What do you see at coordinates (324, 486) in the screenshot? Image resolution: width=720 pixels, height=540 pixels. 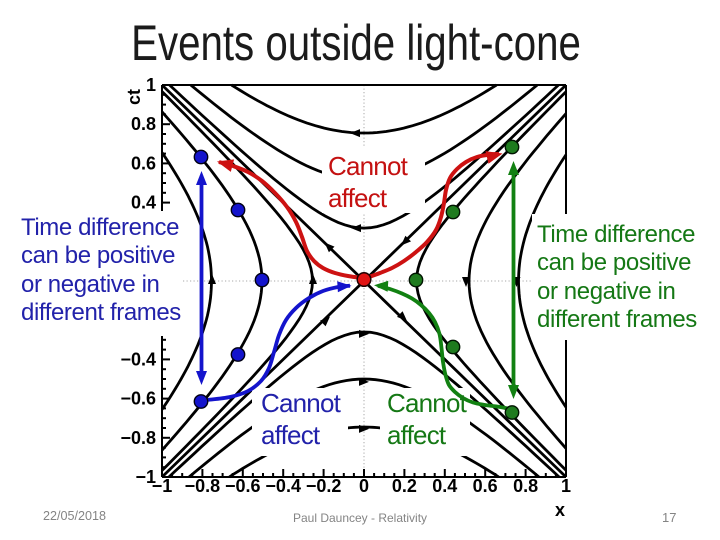 I see `svg-text: −0.2` at bounding box center [324, 486].